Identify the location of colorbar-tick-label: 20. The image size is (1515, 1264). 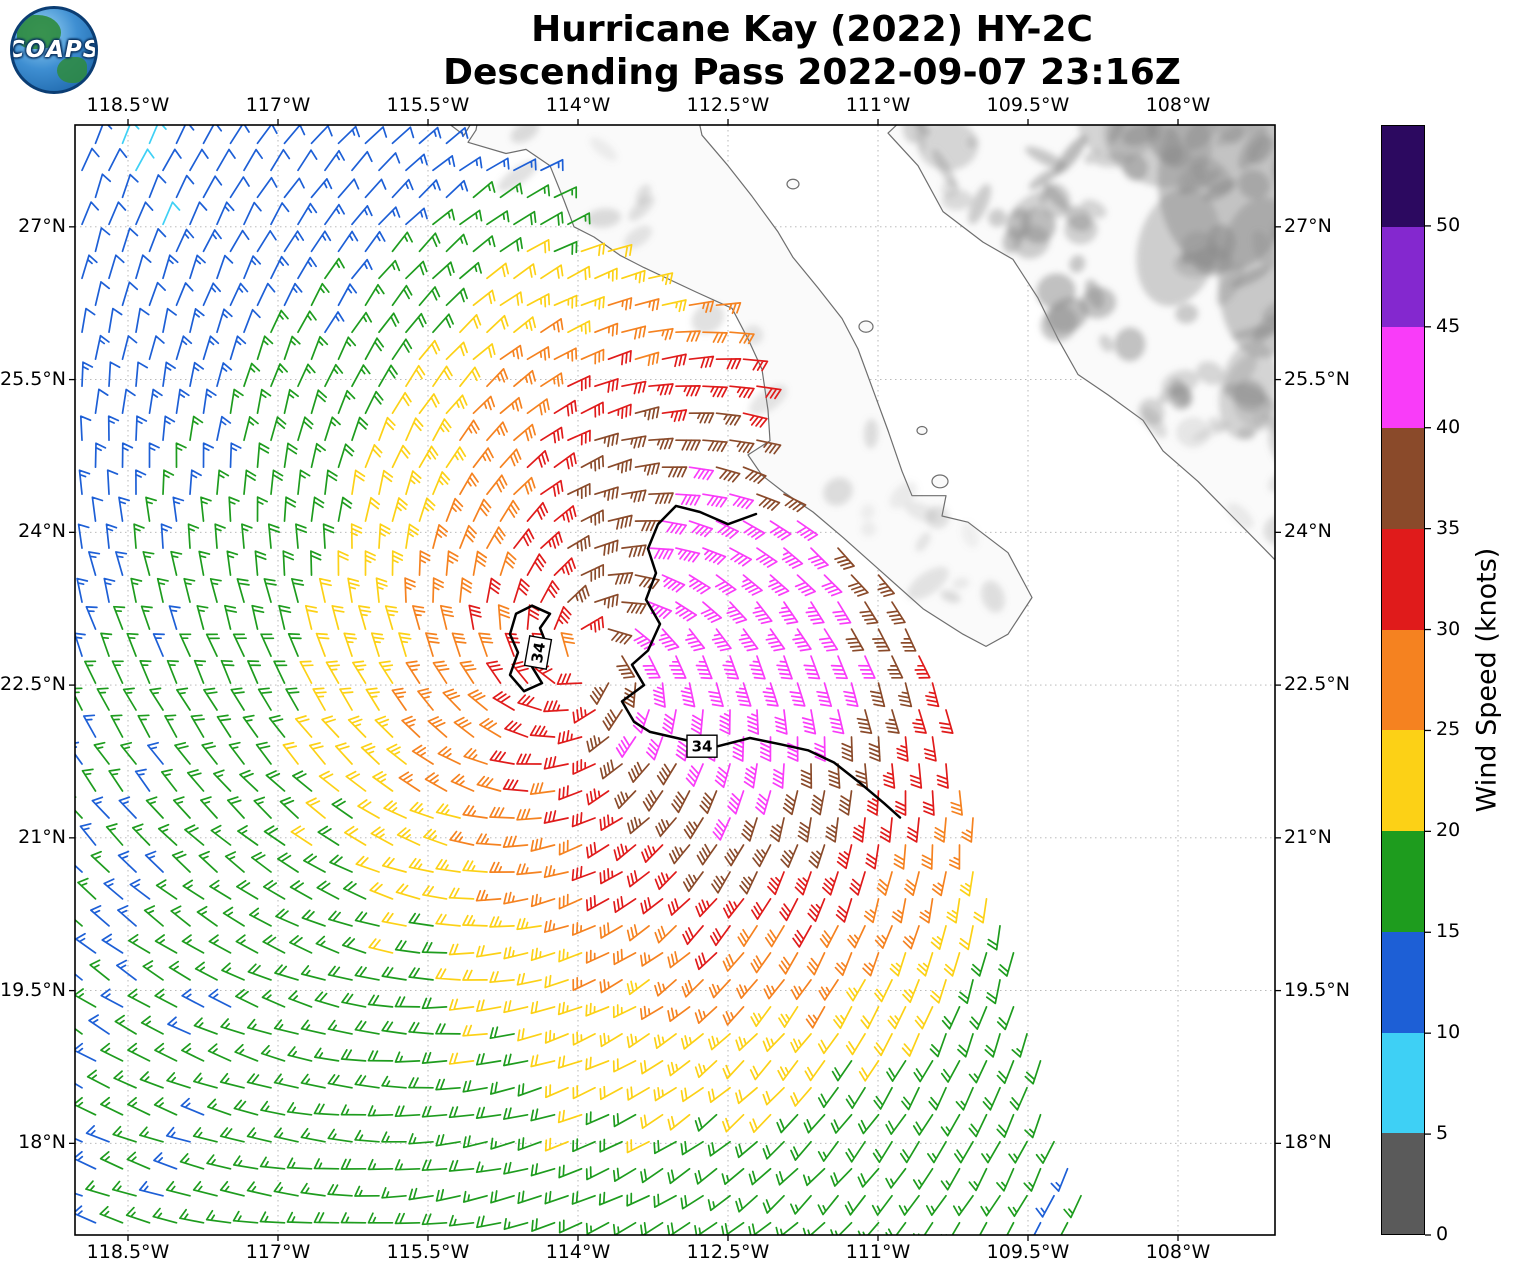
(1448, 830).